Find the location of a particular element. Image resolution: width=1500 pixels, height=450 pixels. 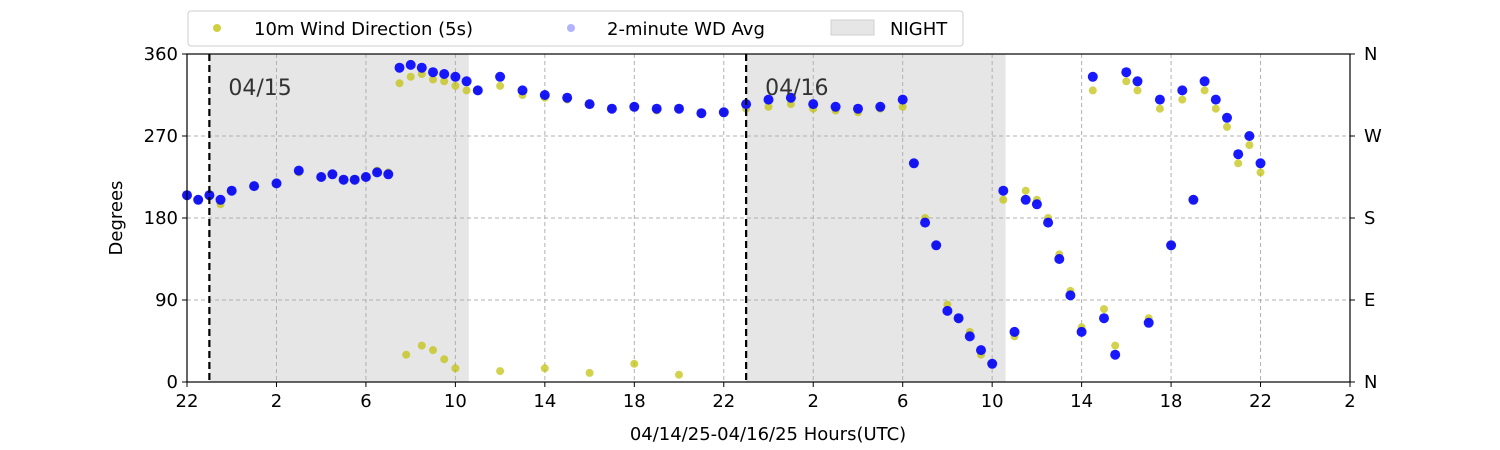

legend-frame is located at coordinates (575, 28).